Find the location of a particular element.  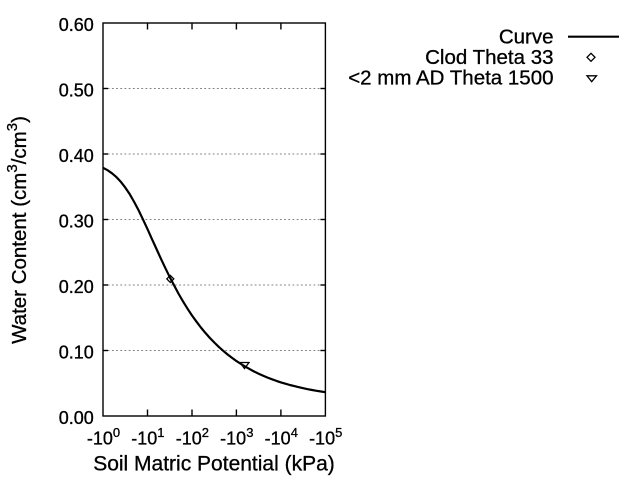

svg-text: 0.20 is located at coordinates (76, 287).